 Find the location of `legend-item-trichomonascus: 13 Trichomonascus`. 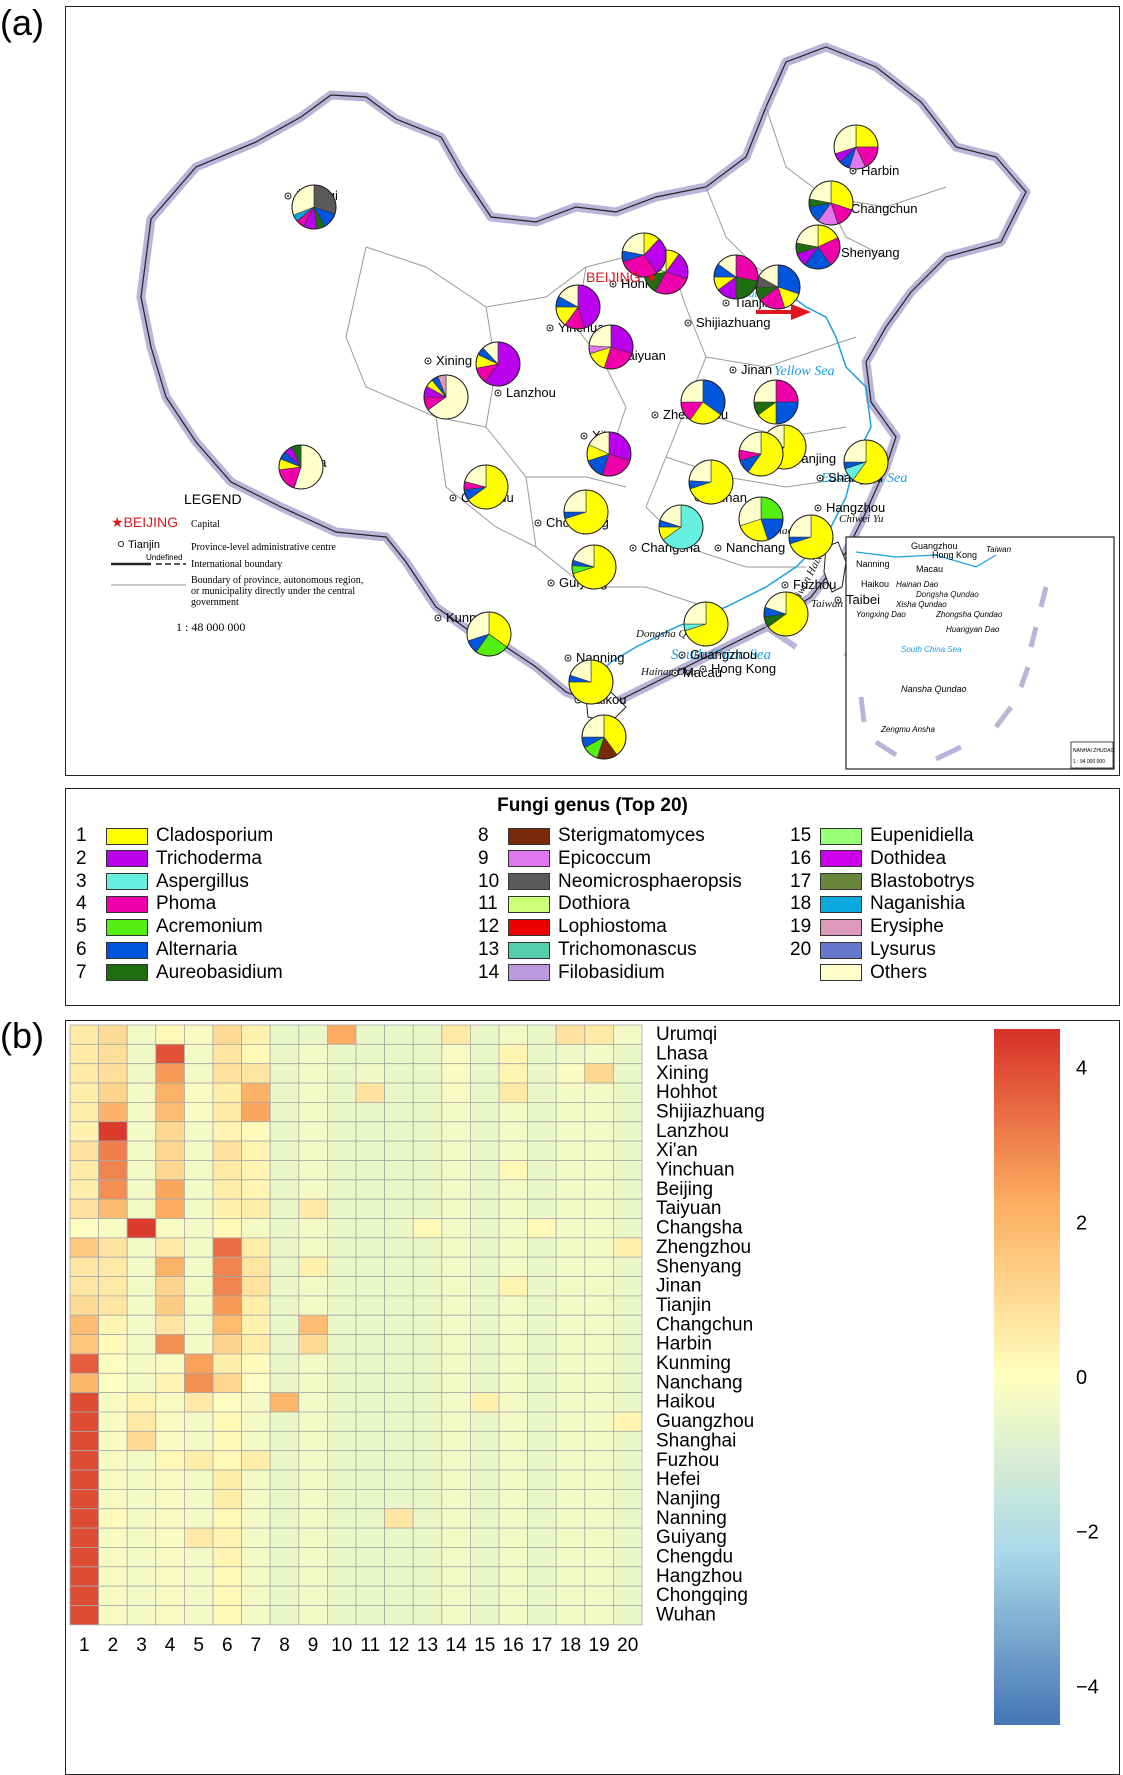

legend-item-trichomonascus: 13 Trichomonascus is located at coordinates (587, 950).